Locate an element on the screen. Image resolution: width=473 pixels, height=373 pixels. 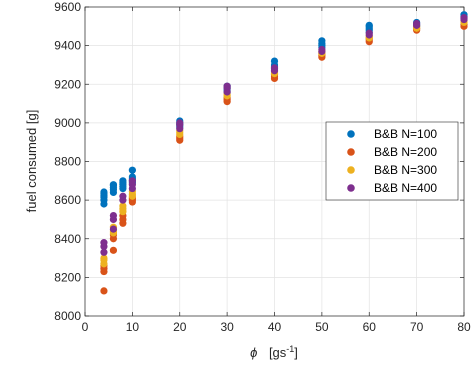
x-tick-label: 50 is located at coordinates (322, 327).